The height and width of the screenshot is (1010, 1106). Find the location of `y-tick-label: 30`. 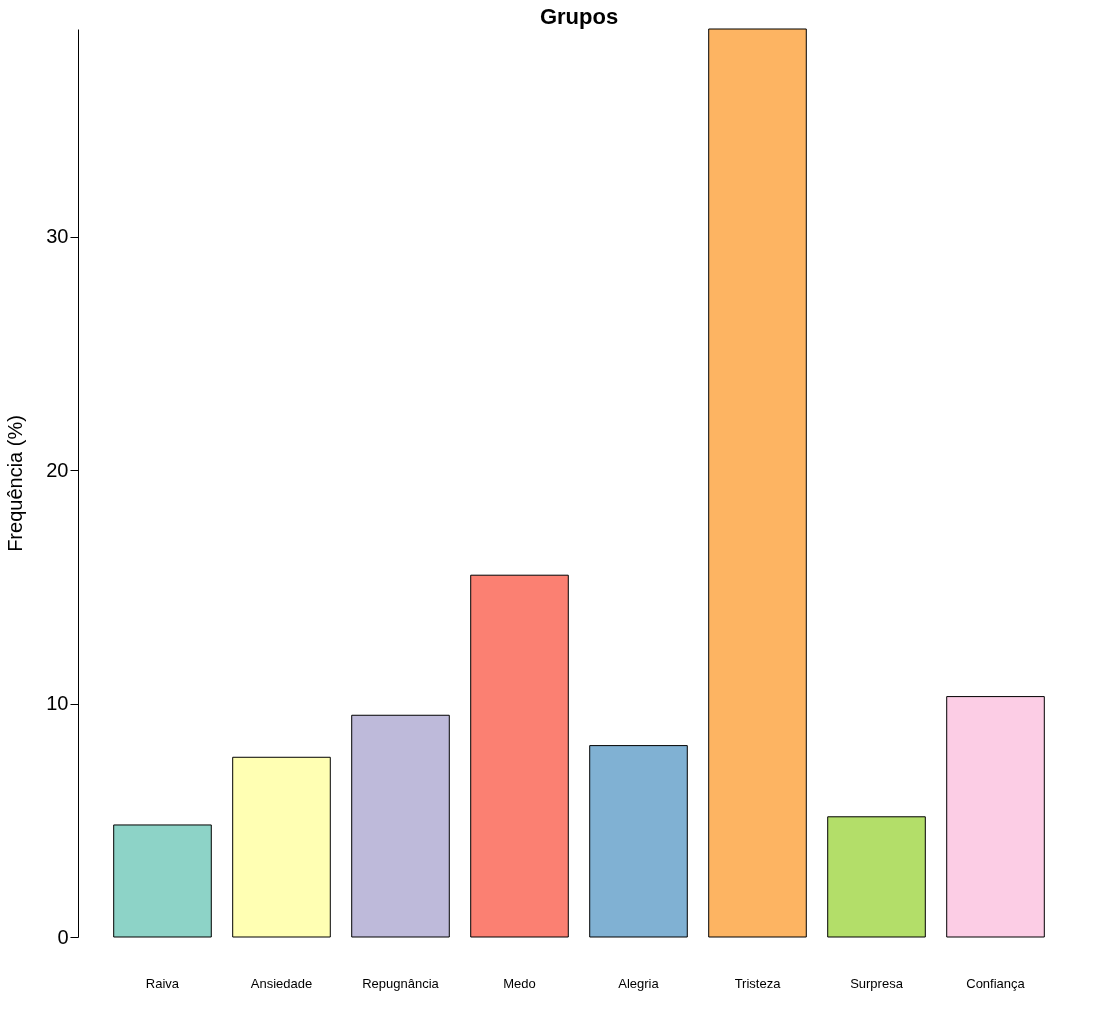

y-tick-label: 30 is located at coordinates (57, 236).